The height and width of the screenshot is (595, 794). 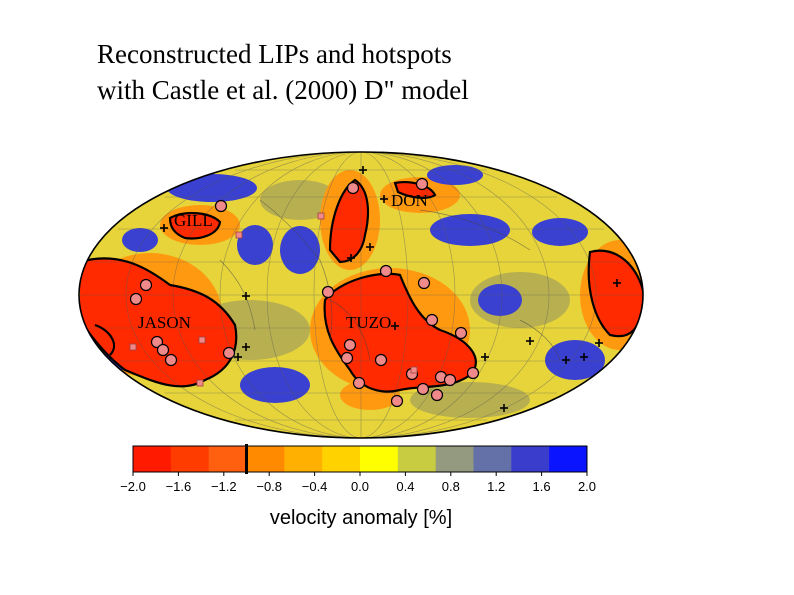 I want to click on colorbar-tick-label: 1.2, so click(x=496, y=486).